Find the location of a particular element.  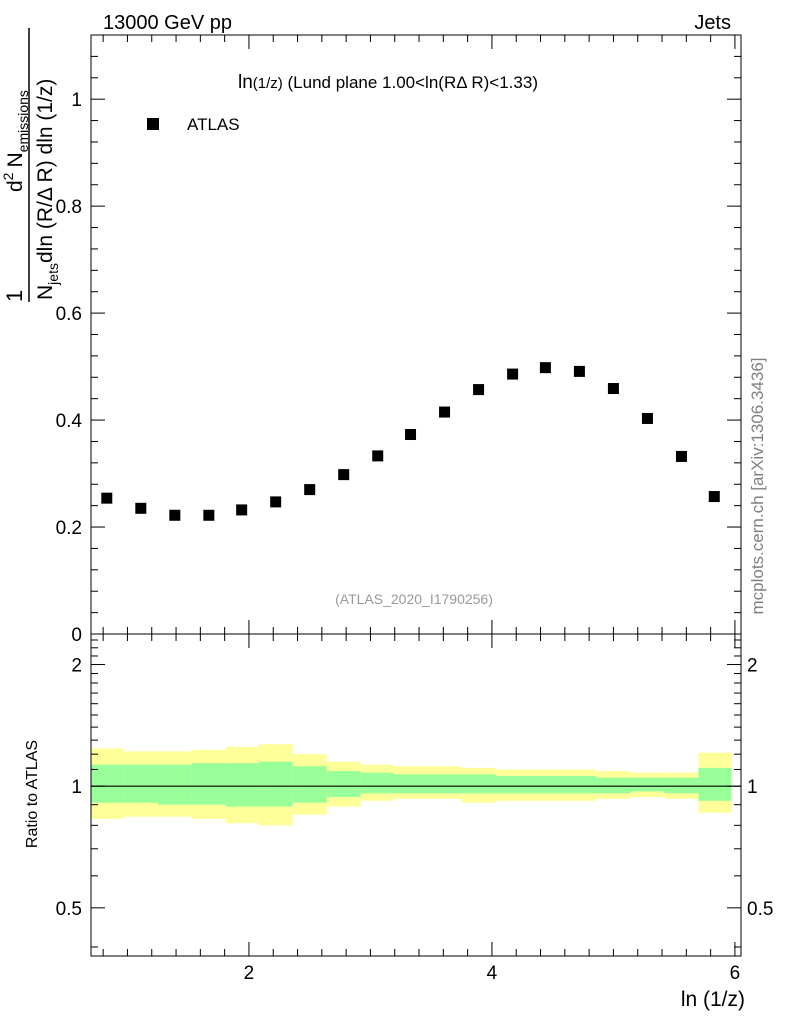

ylabel-jets: jets is located at coordinates (53, 274).